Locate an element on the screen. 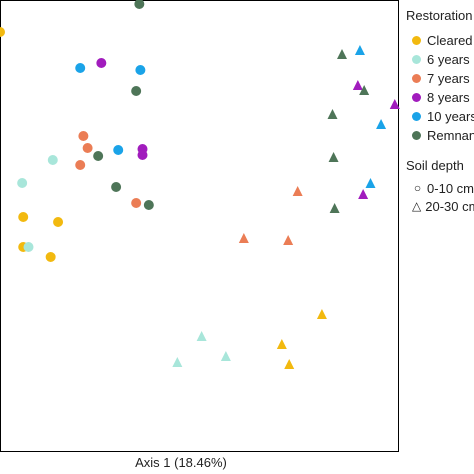  legend-depth-list: ○0-10 cm△20-30 cm is located at coordinates (440, 197).